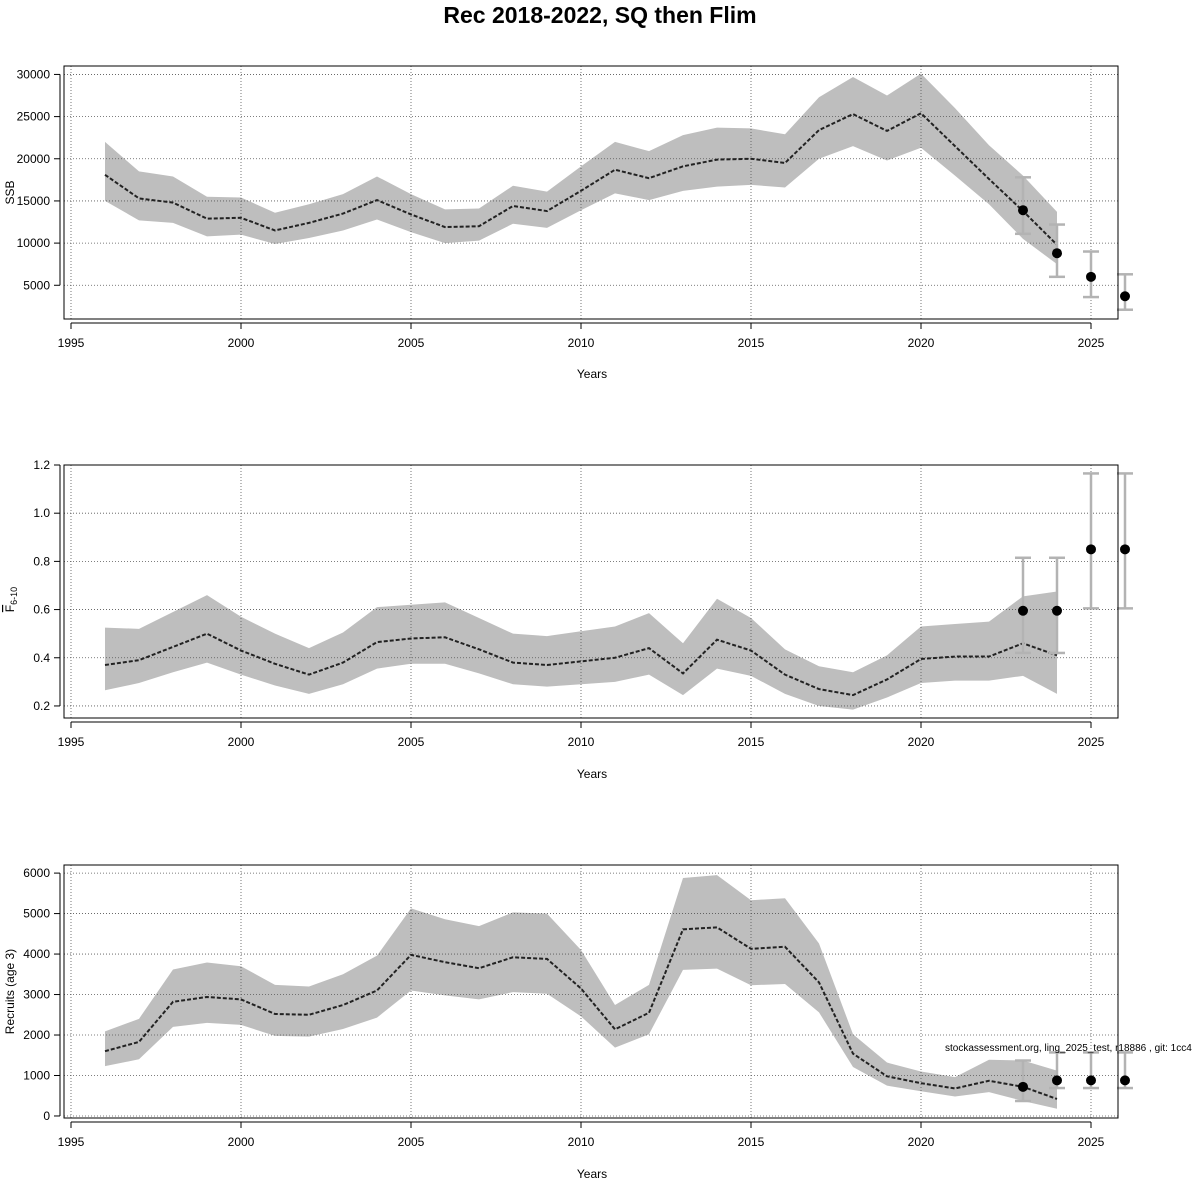 The height and width of the screenshot is (1200, 1200). Describe the element at coordinates (41, 465) in the screenshot. I see `y-tick-label: 1.2` at that location.